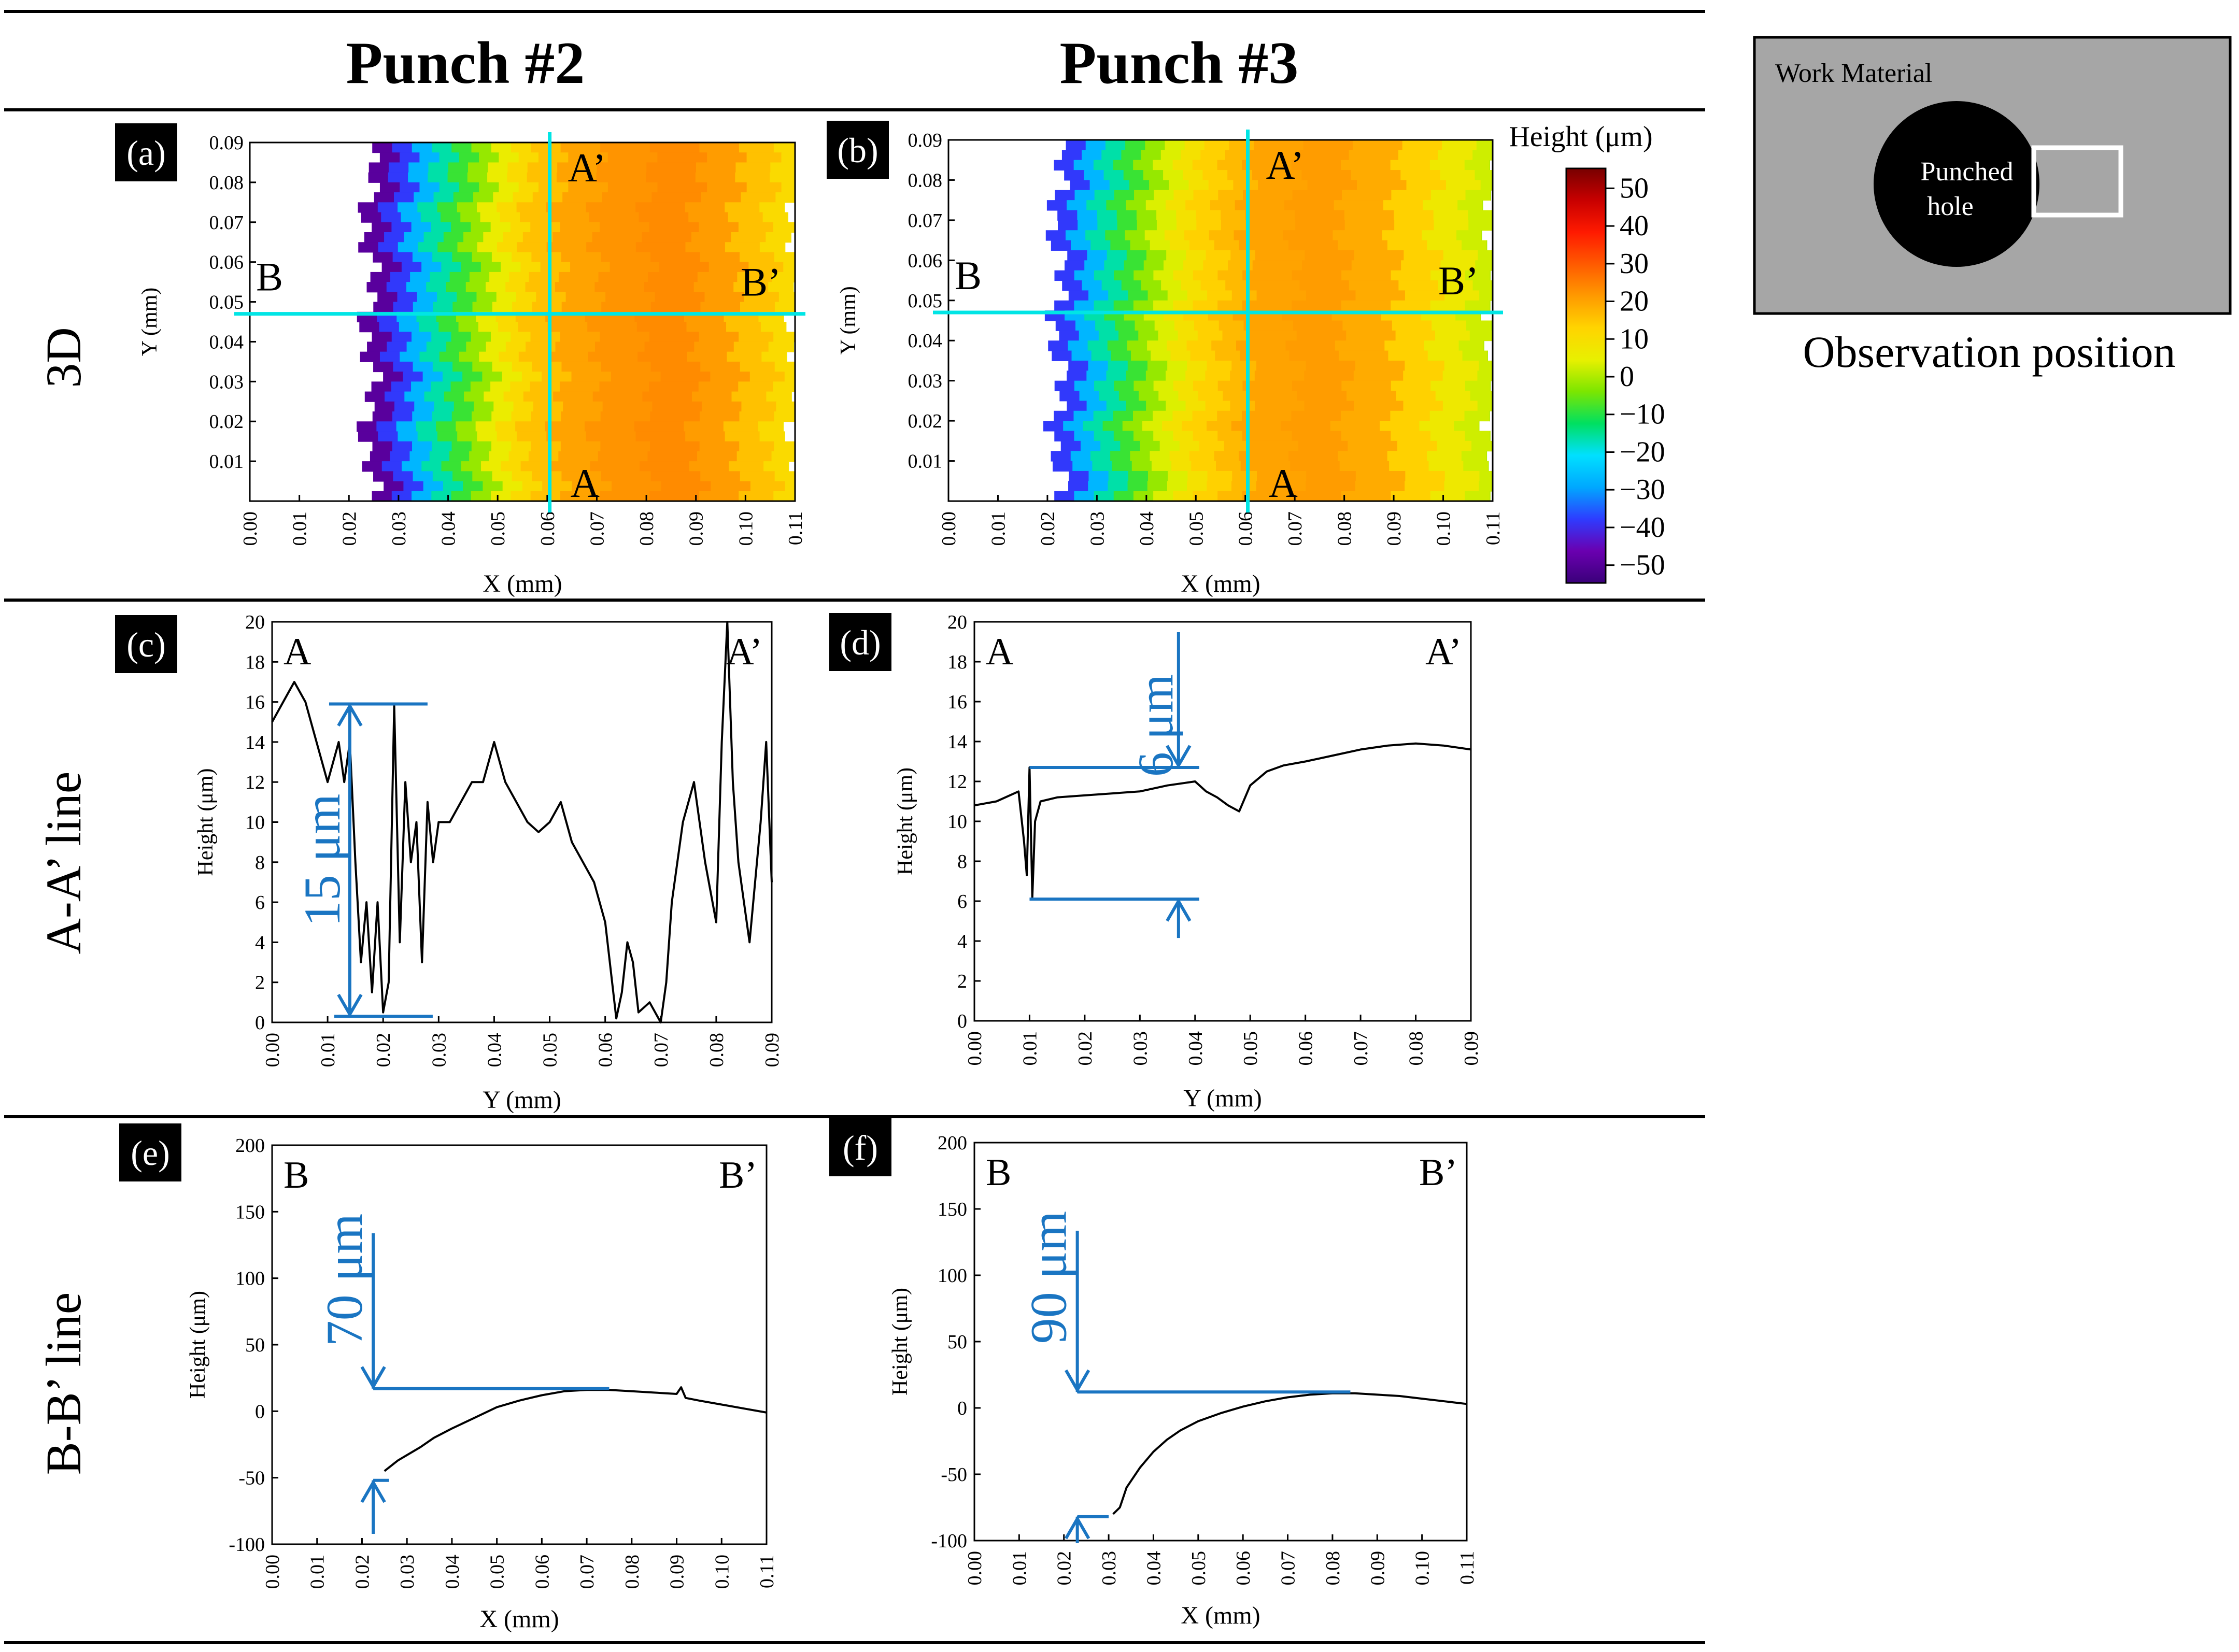 Image resolution: width=2239 pixels, height=1652 pixels. What do you see at coordinates (250, 1279) in the screenshot?
I see `y-tick-label: 100` at bounding box center [250, 1279].